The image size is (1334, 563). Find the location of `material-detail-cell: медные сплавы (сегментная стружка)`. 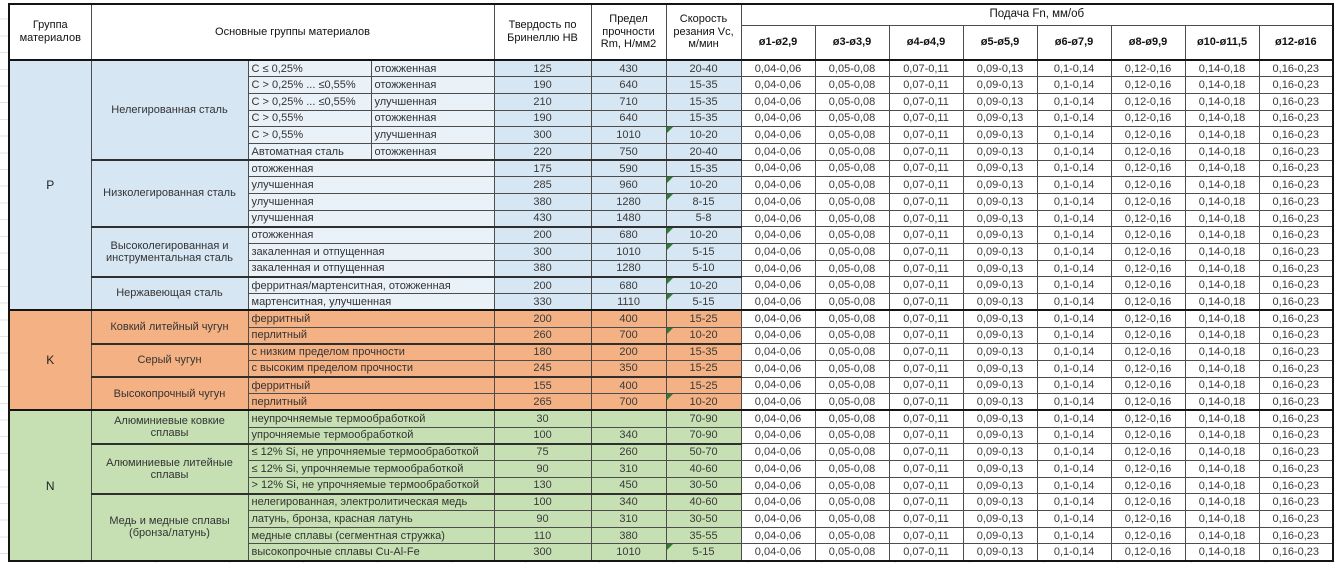

material-detail-cell: медные сплавы (сегментная стружка) is located at coordinates (371, 535).